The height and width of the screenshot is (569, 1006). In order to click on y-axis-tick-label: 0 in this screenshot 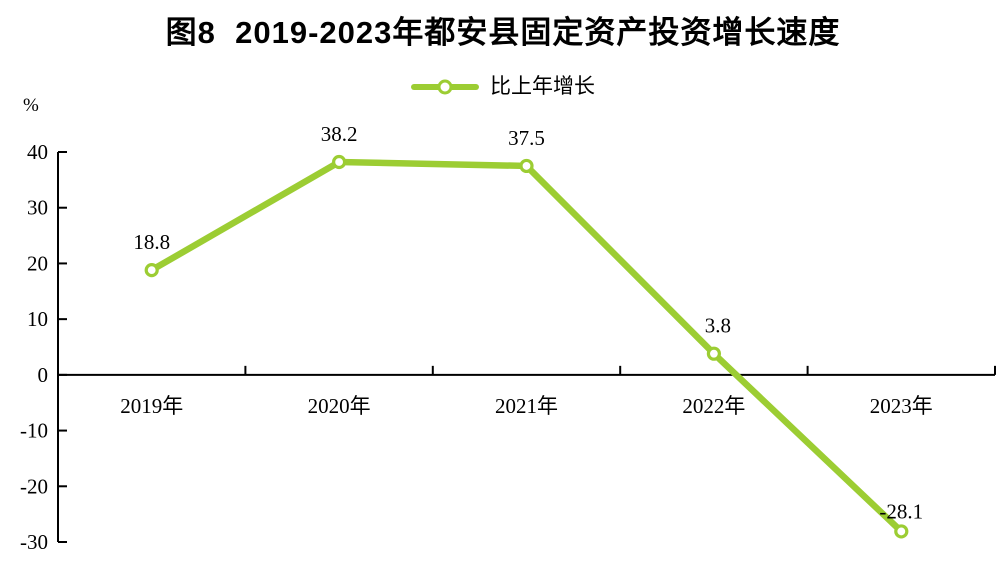, I will do `click(43, 375)`.